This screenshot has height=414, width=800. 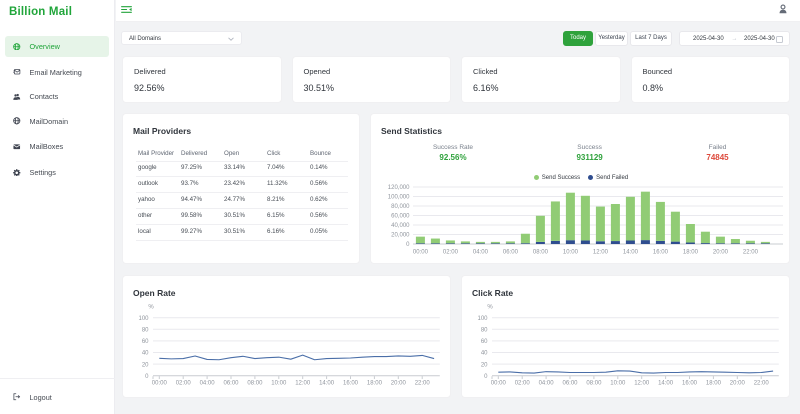 I want to click on svg-text: 120,000, so click(x=399, y=188).